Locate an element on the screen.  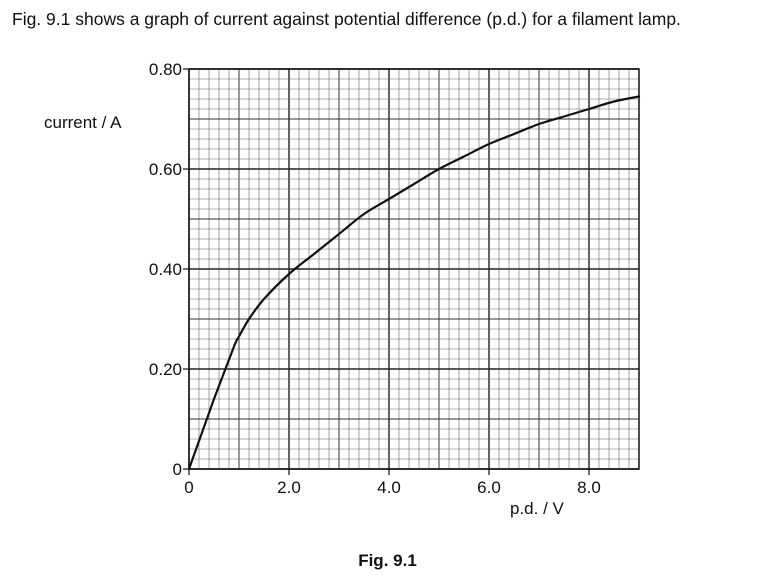
x-tick-label: 4.0 is located at coordinates (389, 487).